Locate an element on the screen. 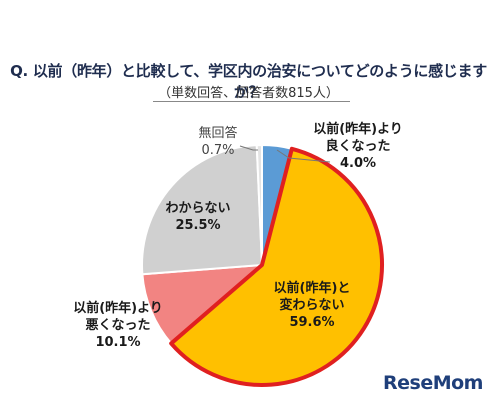  leader-line-no-answer is located at coordinates (248, 148).